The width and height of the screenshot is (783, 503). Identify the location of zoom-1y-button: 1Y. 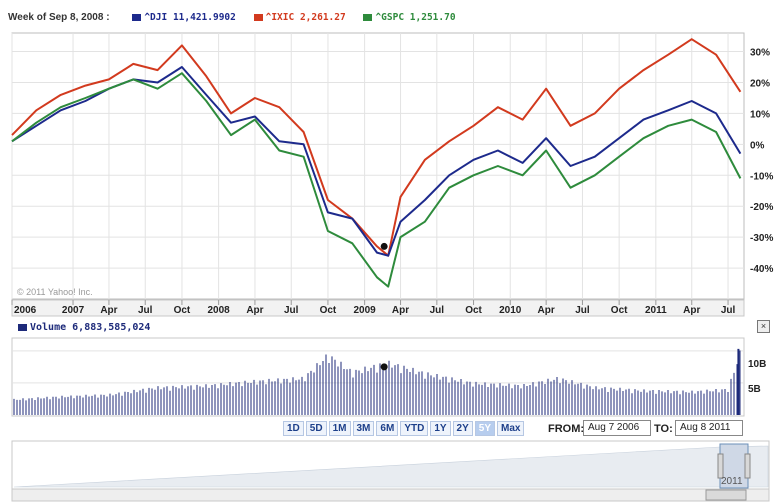
(440, 428).